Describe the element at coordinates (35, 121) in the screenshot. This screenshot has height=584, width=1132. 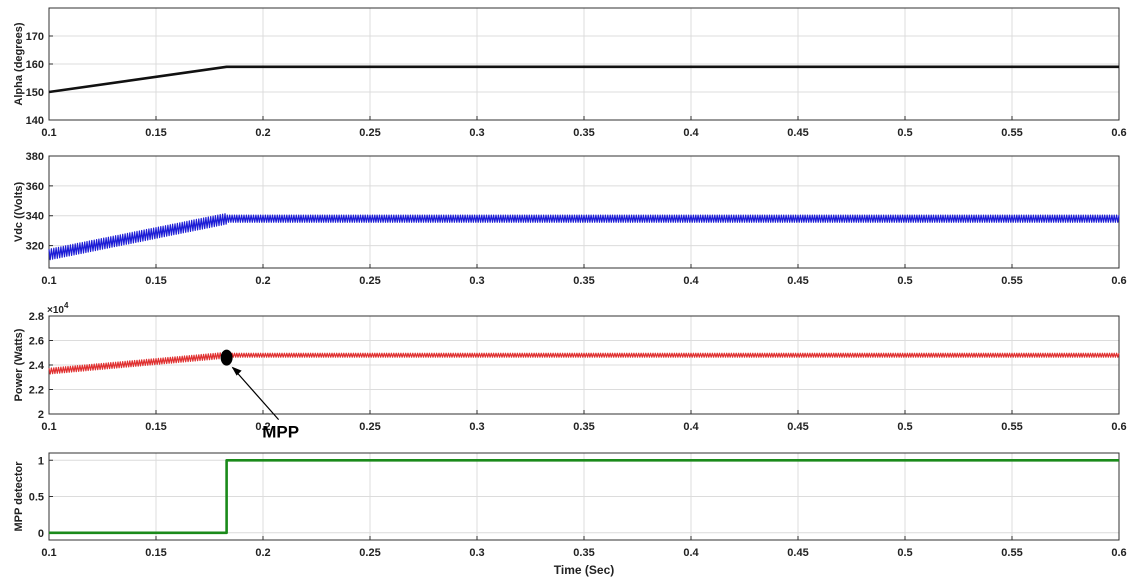
I see `y-tick-label: 140` at that location.